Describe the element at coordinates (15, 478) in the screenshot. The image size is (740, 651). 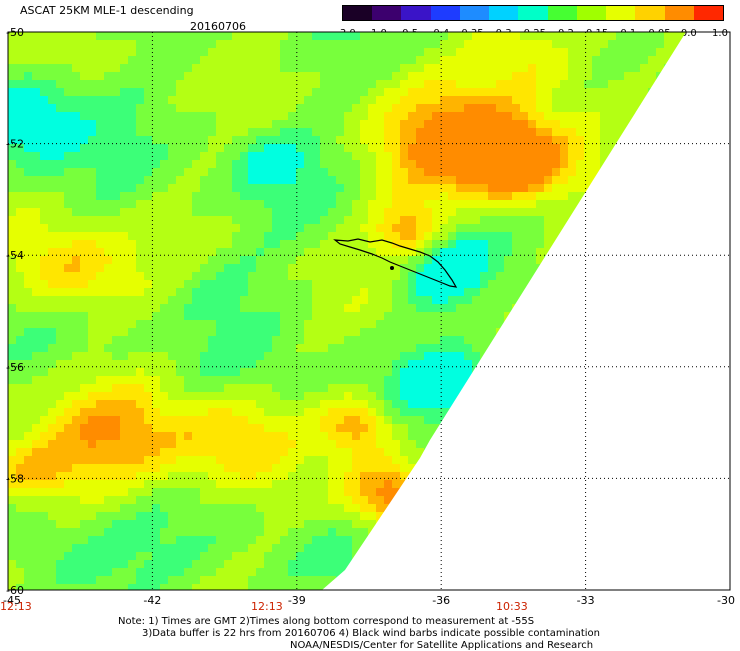
I see `latitude-tick-label: -58` at that location.